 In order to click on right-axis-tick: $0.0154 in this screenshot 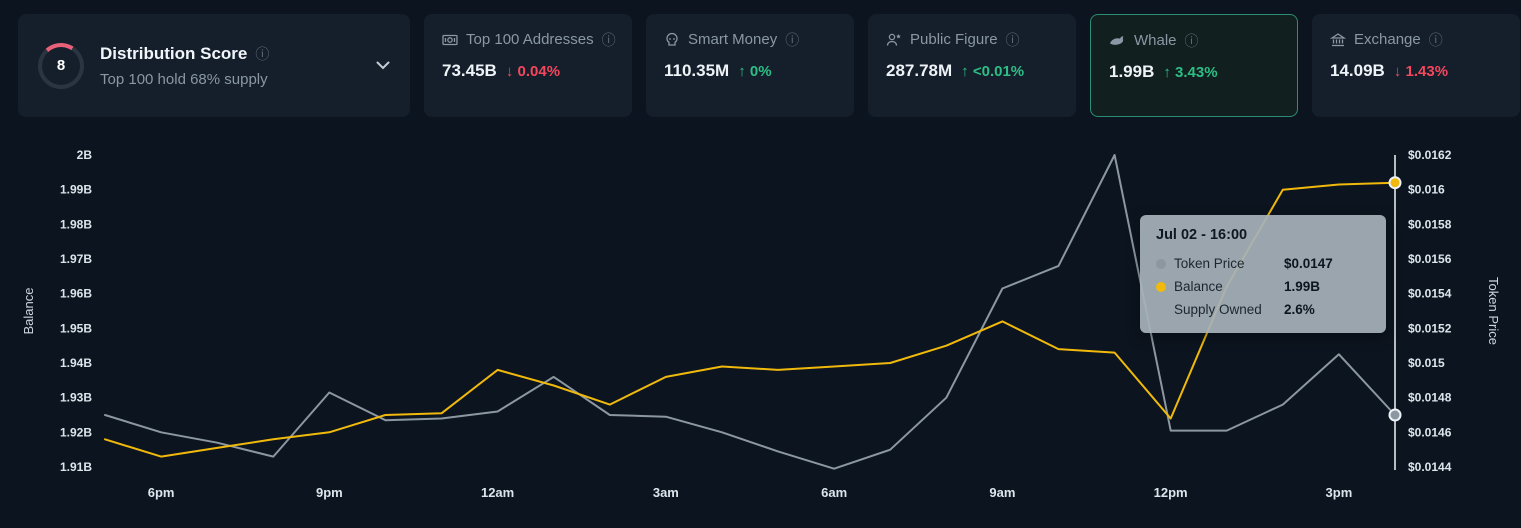, I will do `click(1430, 294)`.